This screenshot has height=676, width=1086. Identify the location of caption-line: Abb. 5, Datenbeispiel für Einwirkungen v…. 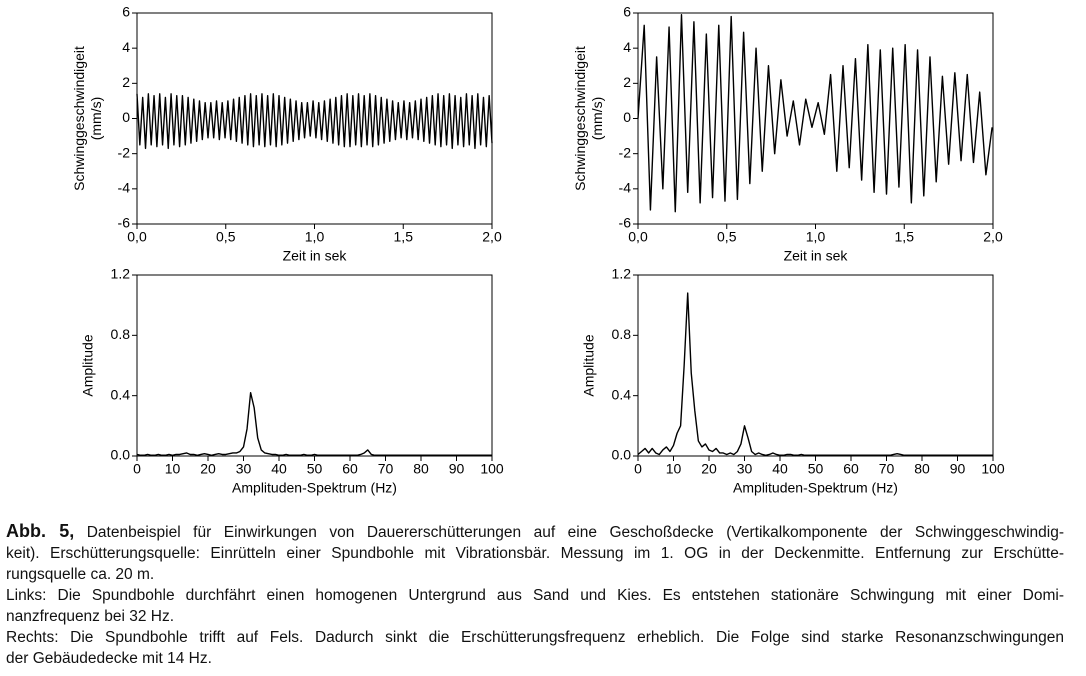
(535, 532).